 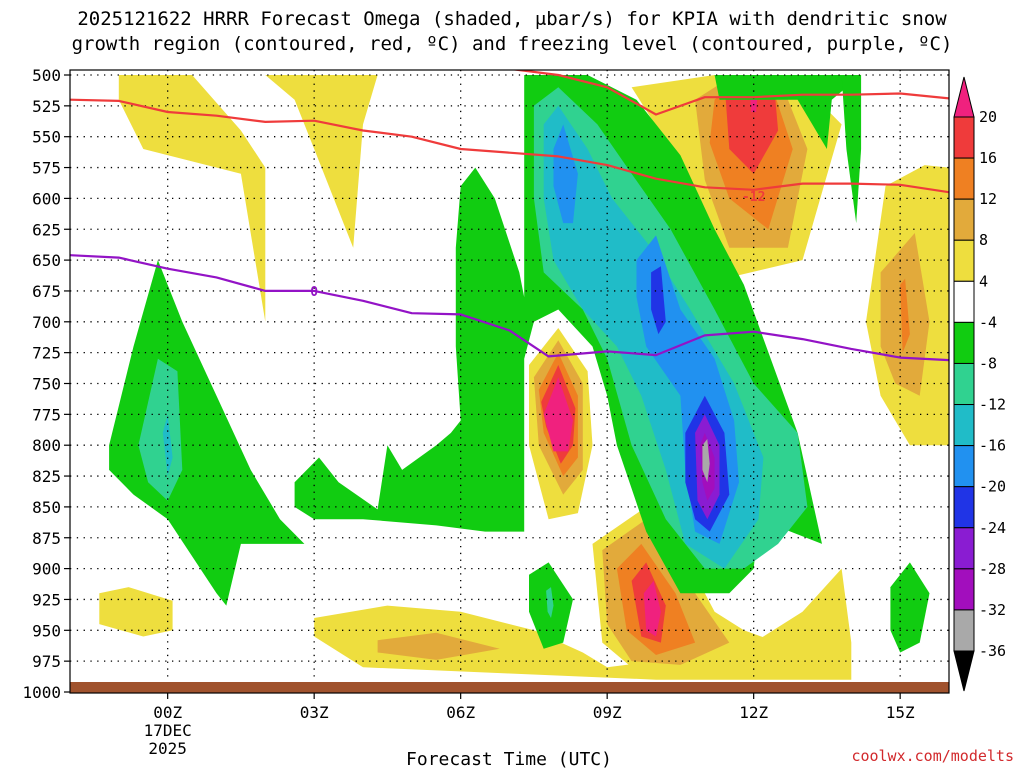 What do you see at coordinates (509, 308) in the screenshot?
I see `freezing-level-contour` at bounding box center [509, 308].